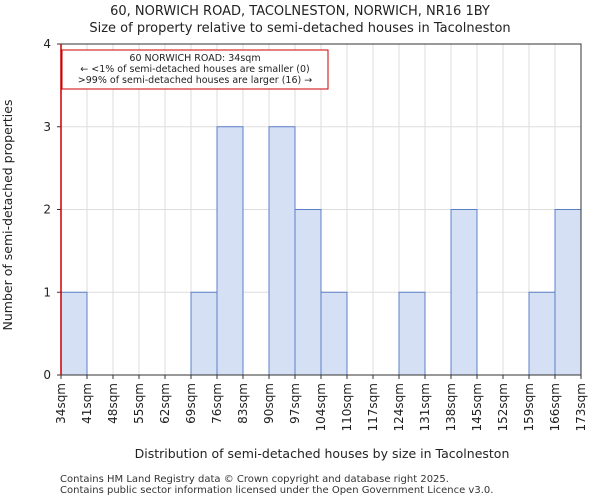  Describe the element at coordinates (47, 375) in the screenshot. I see `y-tick-label: 0` at that location.